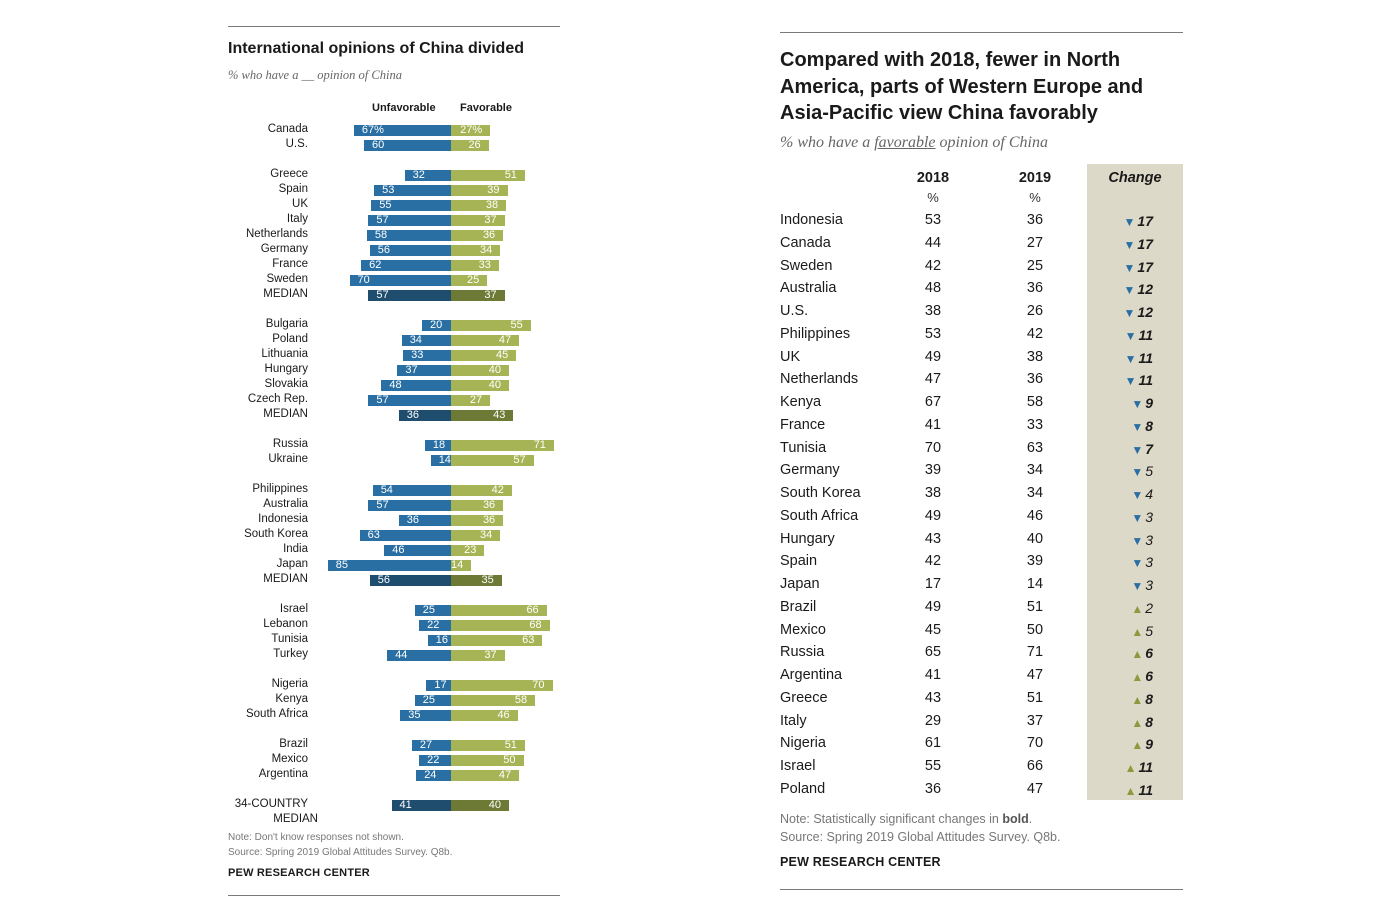 This screenshot has width=1400, height=920. What do you see at coordinates (289, 639) in the screenshot?
I see `country-label: Tunisia` at bounding box center [289, 639].